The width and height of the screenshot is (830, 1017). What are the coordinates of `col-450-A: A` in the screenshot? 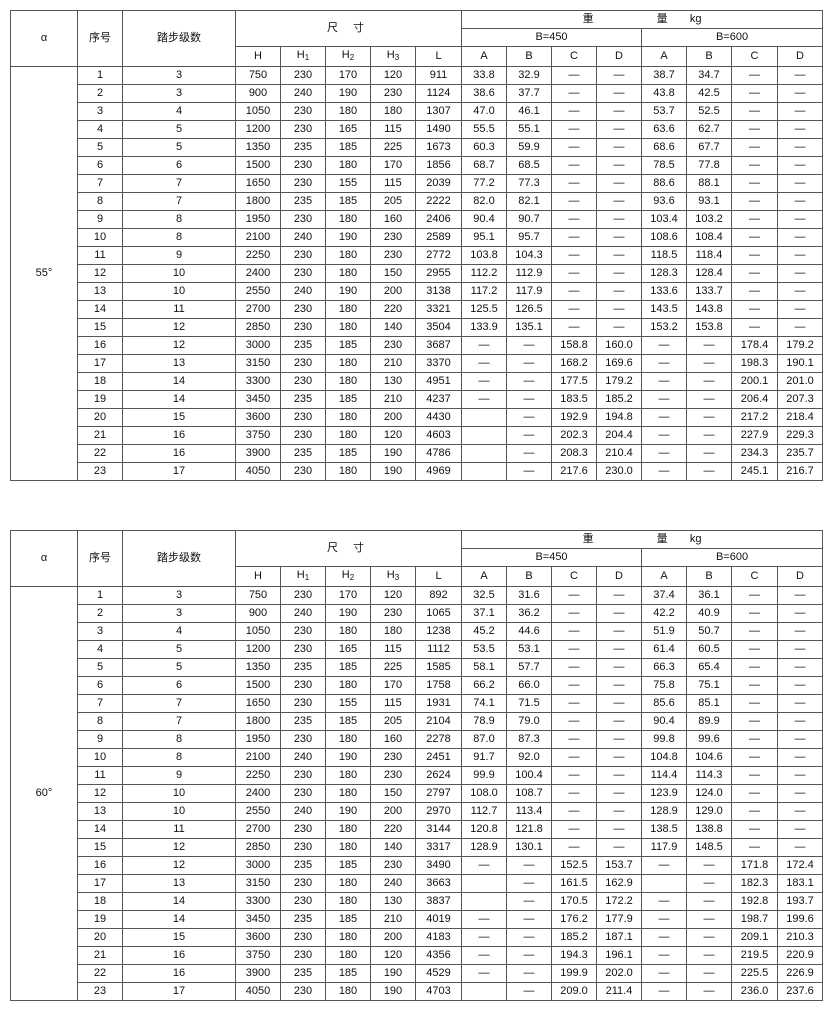 It's located at (484, 576).